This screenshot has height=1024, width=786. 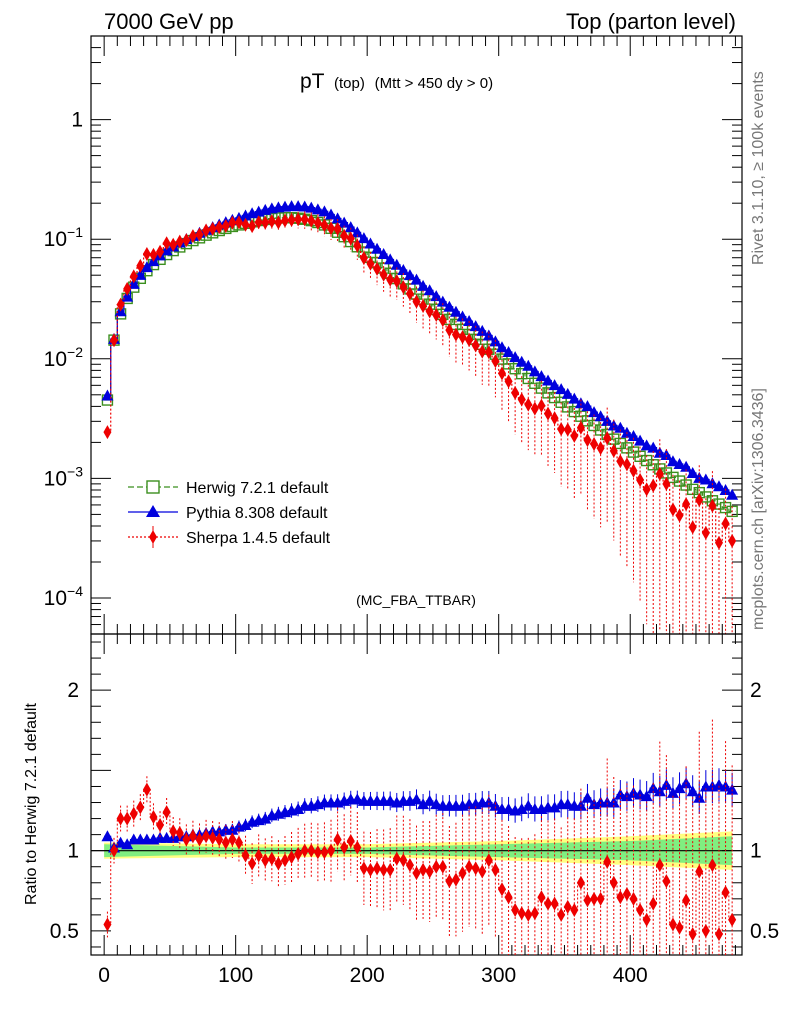 What do you see at coordinates (64, 931) in the screenshot?
I see `ratio-y-tick-label: 0.5` at bounding box center [64, 931].